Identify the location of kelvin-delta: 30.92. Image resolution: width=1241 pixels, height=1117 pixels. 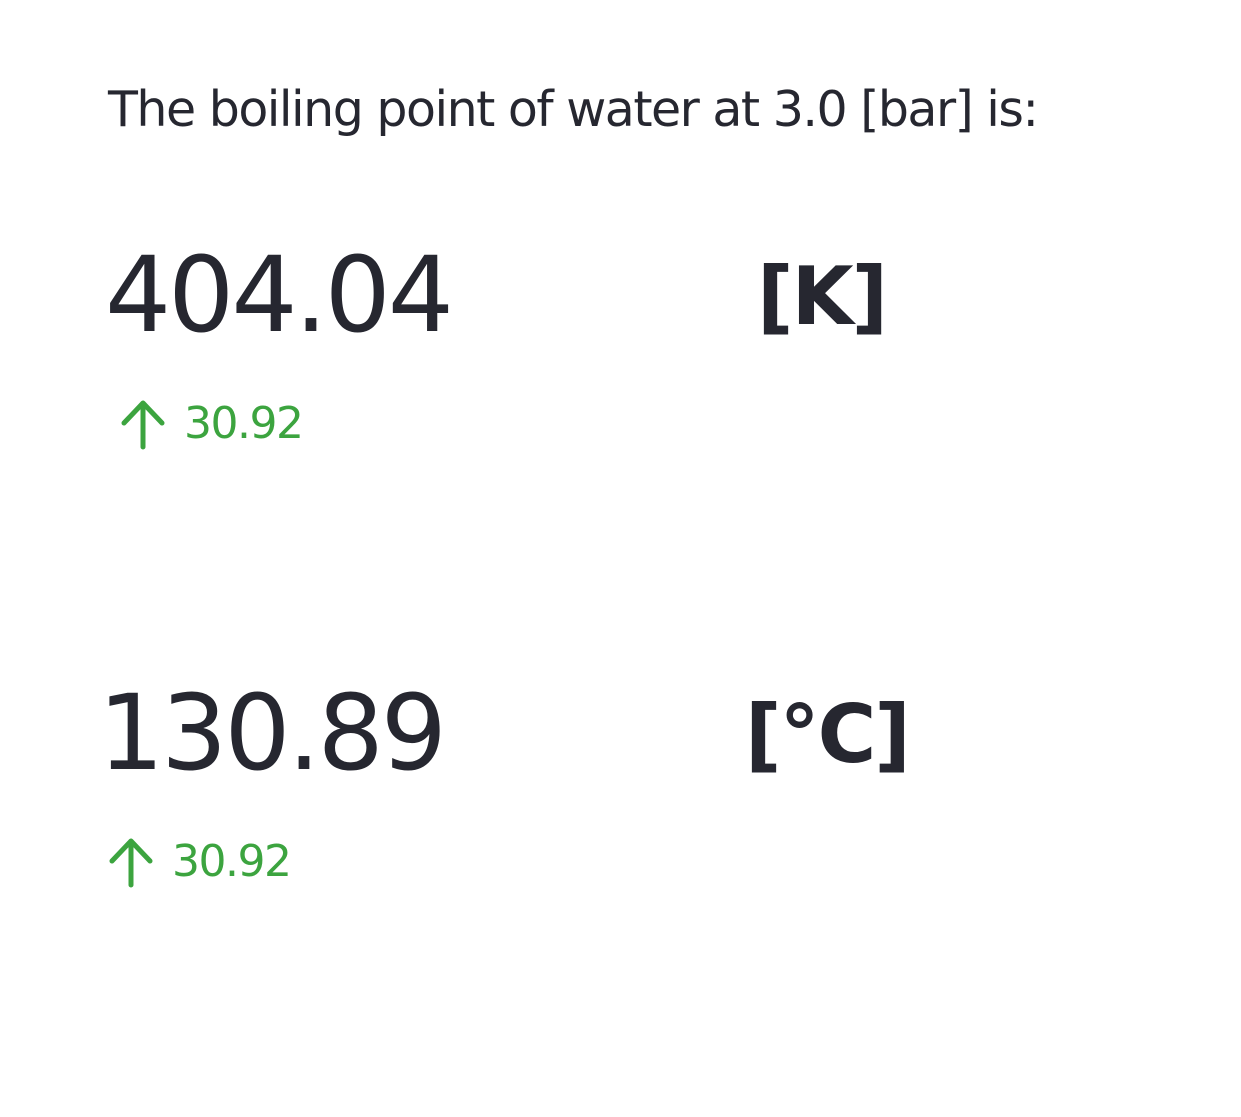
(211, 424).